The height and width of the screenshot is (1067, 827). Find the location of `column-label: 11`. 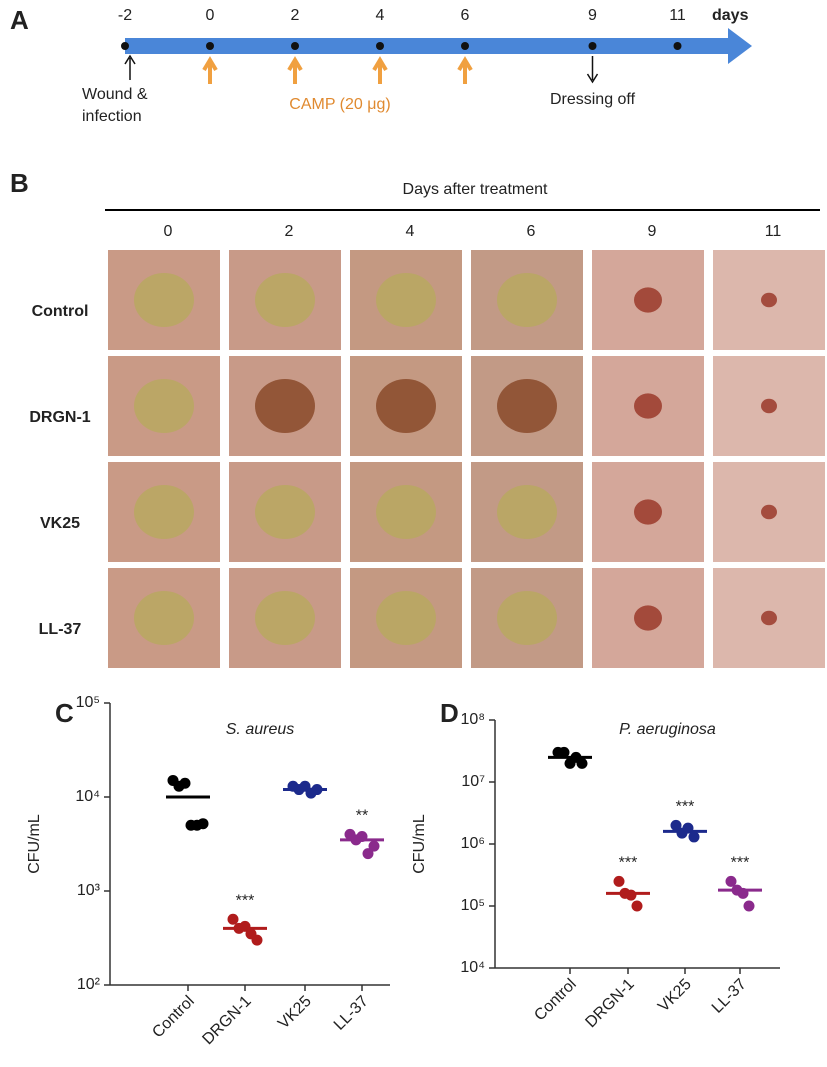

column-label: 11 is located at coordinates (773, 231).